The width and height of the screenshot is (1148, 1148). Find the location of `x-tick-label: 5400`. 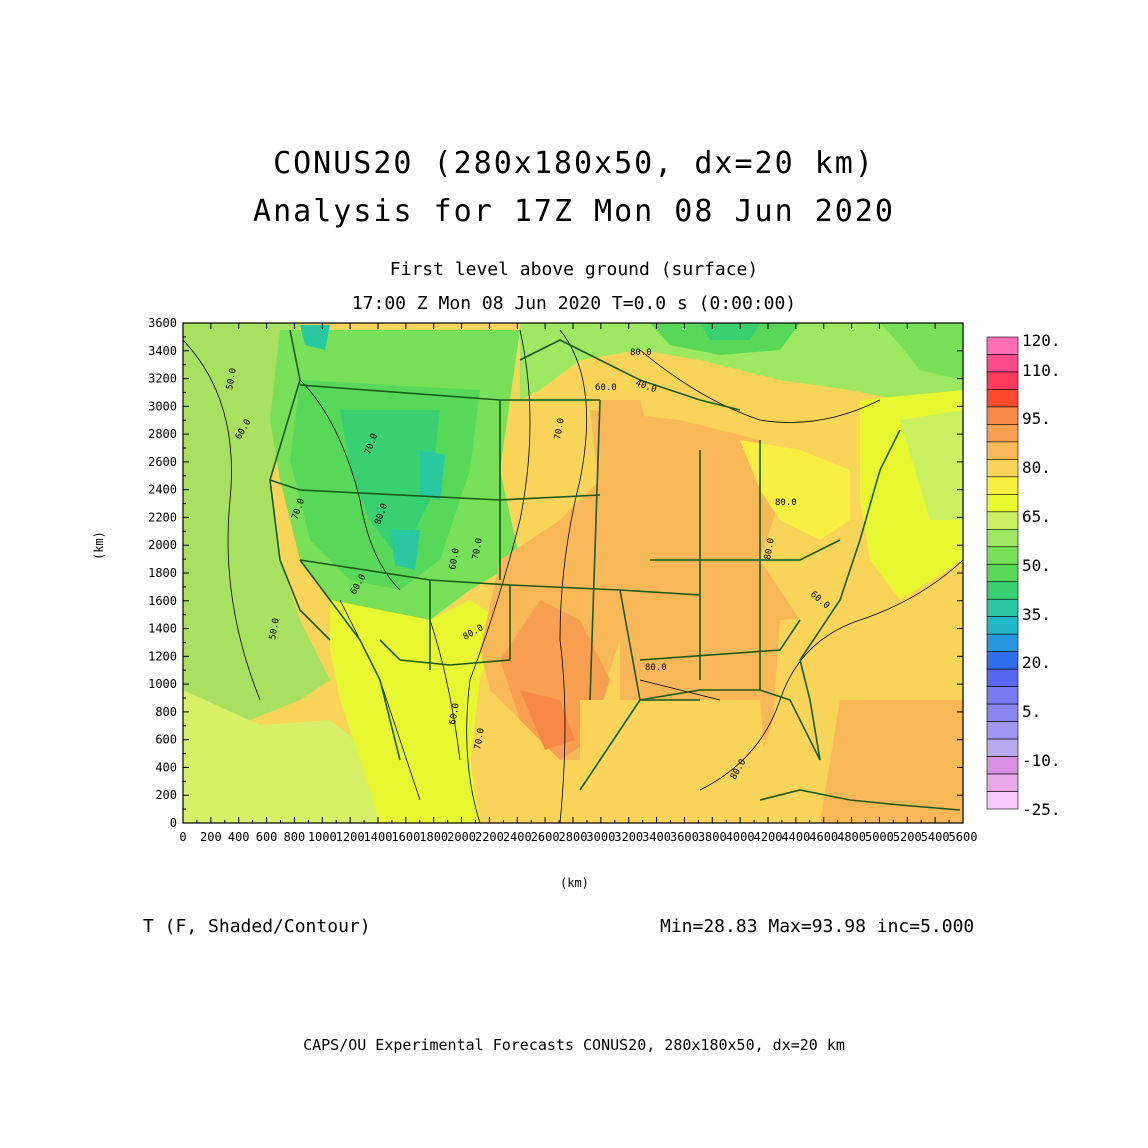

x-tick-label: 5400 is located at coordinates (935, 837).